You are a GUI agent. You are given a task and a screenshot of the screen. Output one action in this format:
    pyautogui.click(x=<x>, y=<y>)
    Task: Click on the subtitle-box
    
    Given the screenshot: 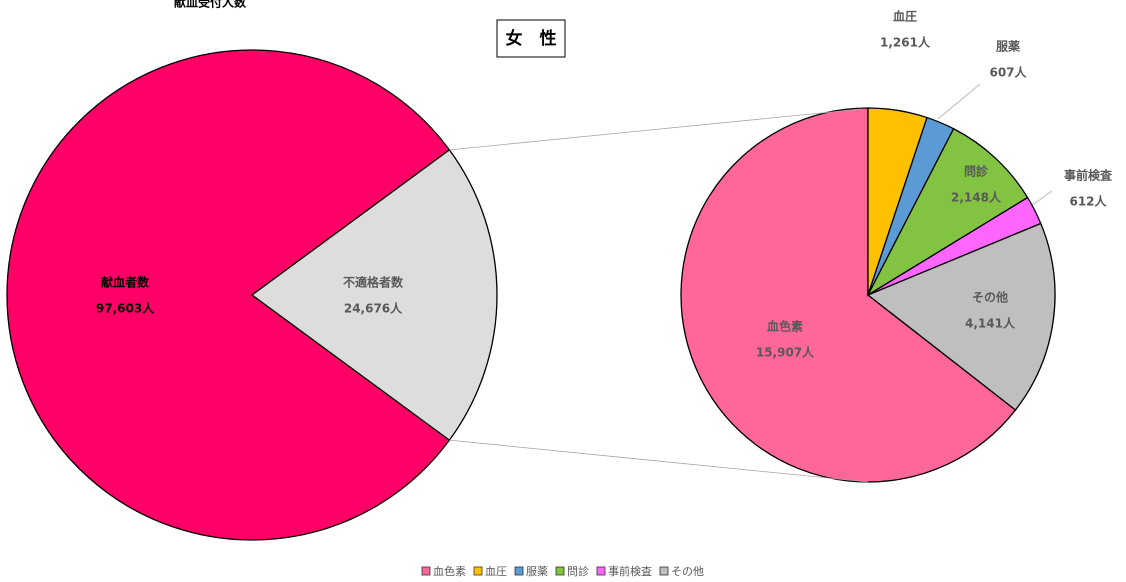 What is the action you would take?
    pyautogui.click(x=531, y=38)
    